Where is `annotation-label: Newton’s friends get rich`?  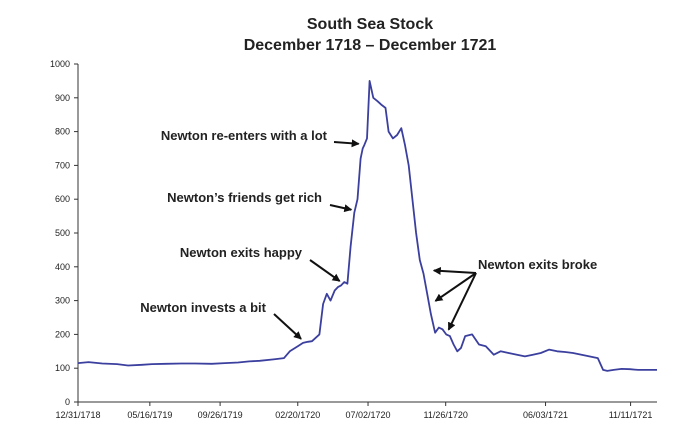 annotation-label: Newton’s friends get rich is located at coordinates (244, 197).